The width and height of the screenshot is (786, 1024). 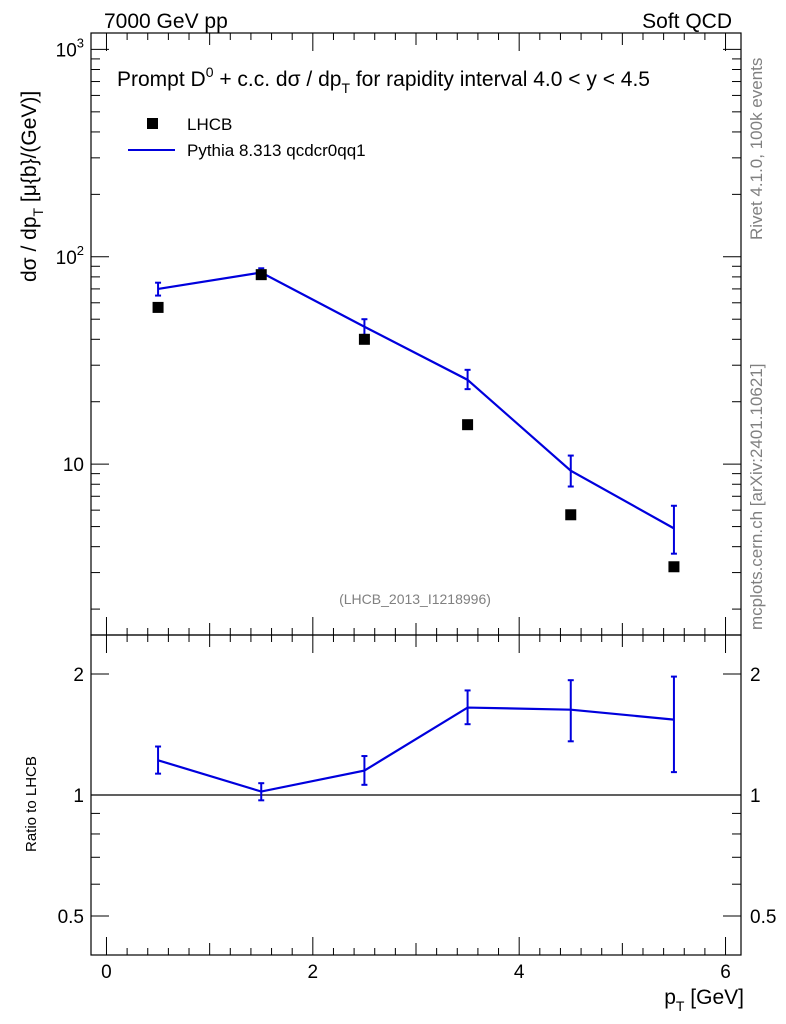 What do you see at coordinates (38, 211) in the screenshot?
I see `ylabel-sub: T` at bounding box center [38, 211].